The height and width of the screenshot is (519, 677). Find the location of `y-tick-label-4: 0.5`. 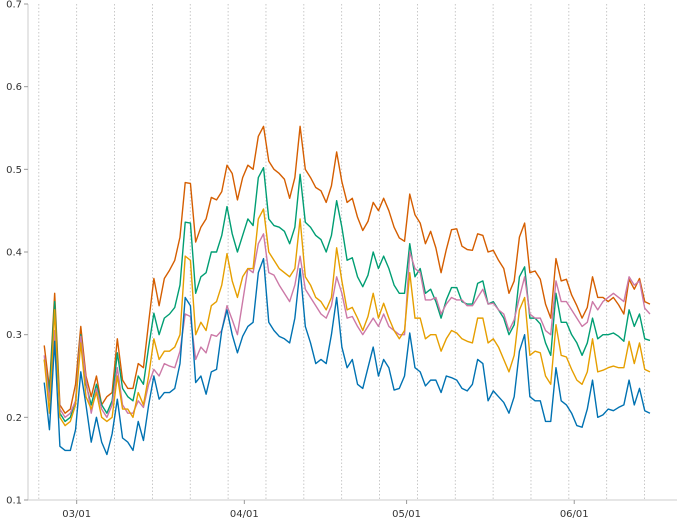

y-tick-label-4: 0.5 is located at coordinates (14, 170).